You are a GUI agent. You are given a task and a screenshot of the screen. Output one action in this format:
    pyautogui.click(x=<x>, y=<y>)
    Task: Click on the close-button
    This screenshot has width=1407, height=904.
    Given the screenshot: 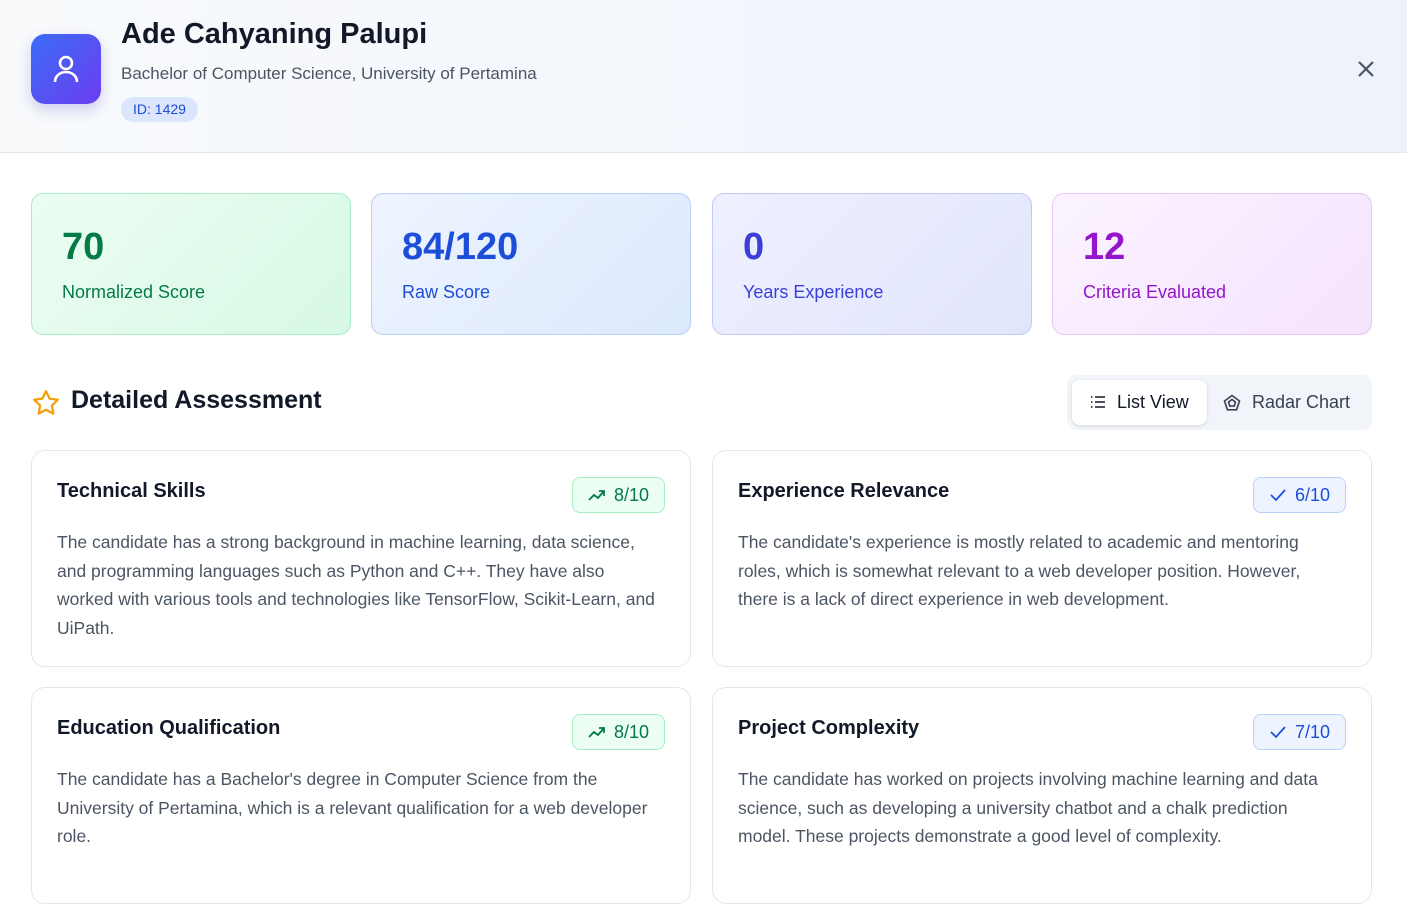 What is the action you would take?
    pyautogui.click(x=1366, y=69)
    